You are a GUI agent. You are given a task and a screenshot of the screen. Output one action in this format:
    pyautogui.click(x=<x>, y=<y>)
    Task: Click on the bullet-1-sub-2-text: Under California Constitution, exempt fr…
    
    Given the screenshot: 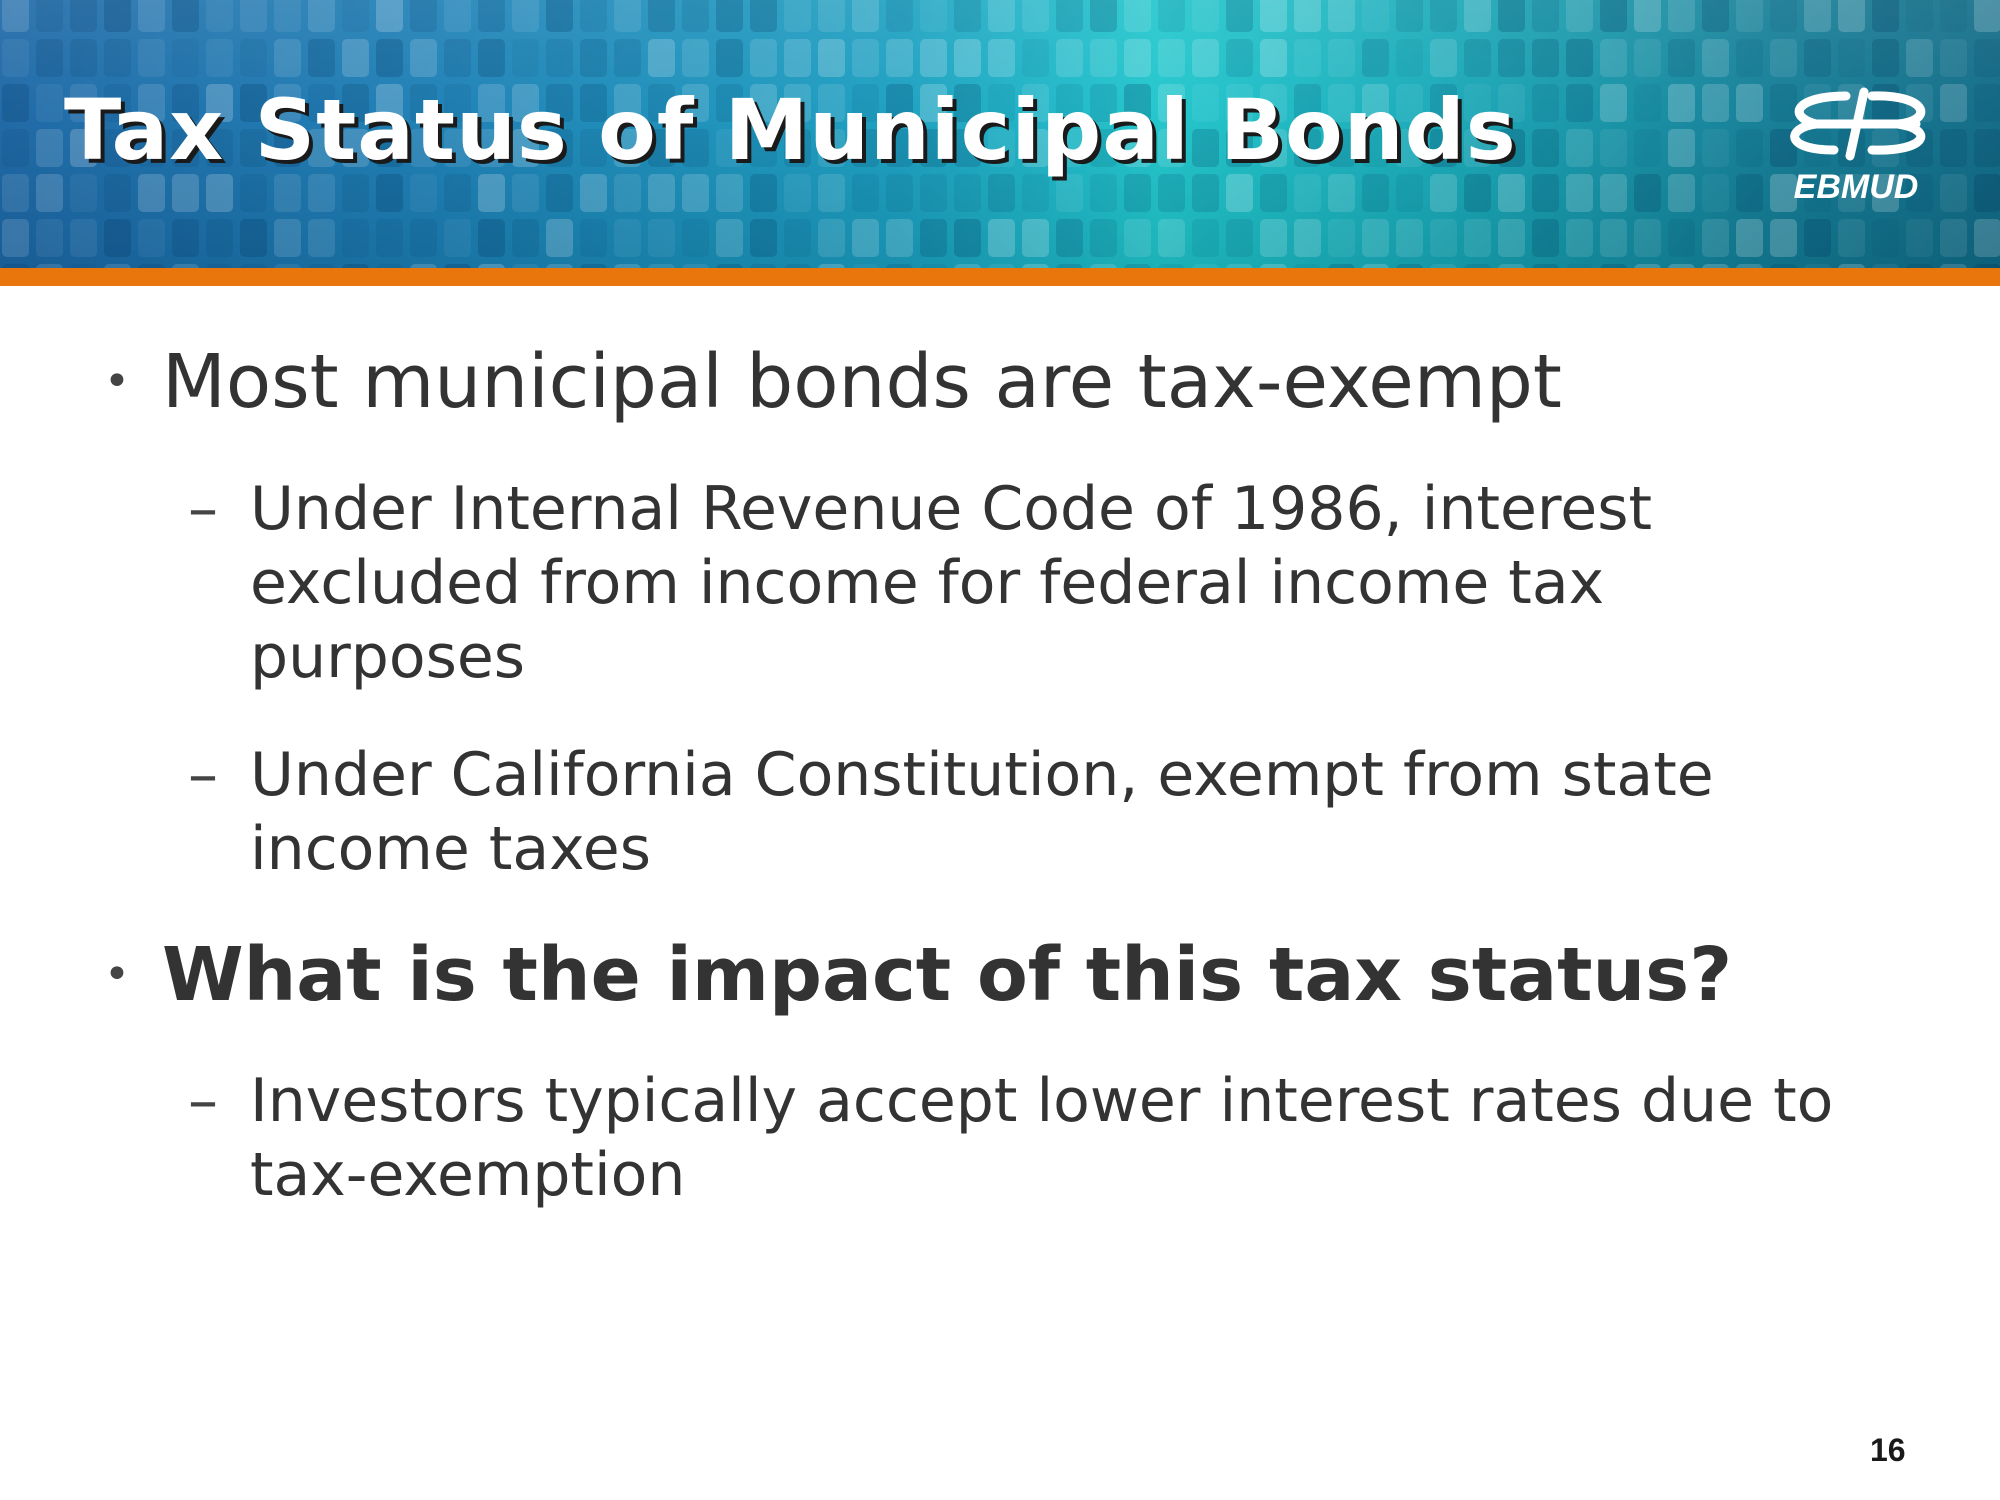 What is the action you would take?
    pyautogui.click(x=982, y=812)
    